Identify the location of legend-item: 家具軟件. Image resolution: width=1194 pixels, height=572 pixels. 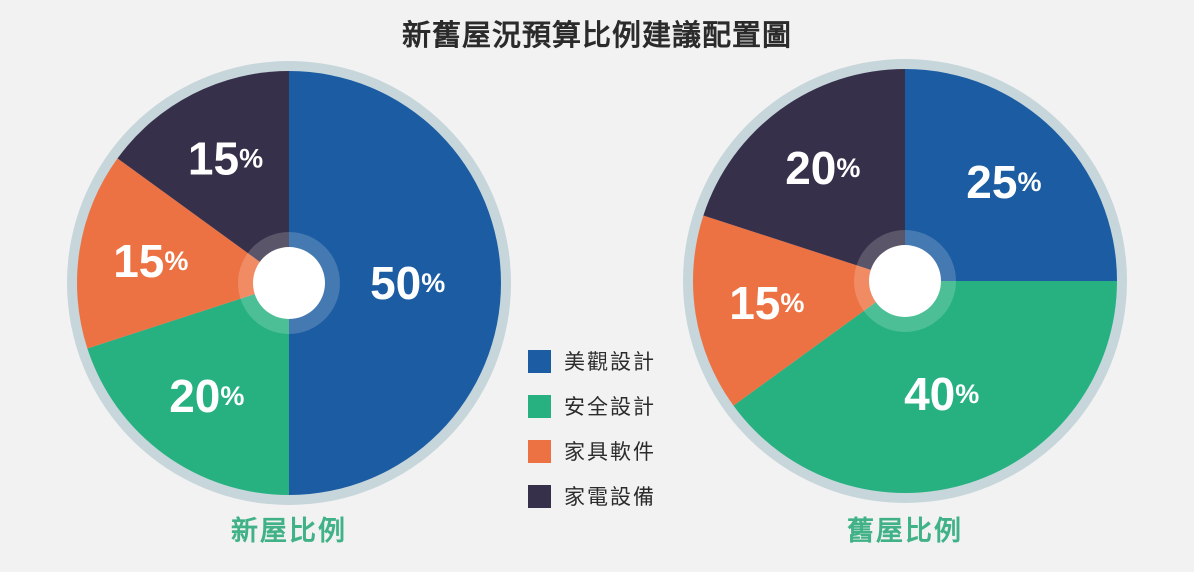
(592, 451).